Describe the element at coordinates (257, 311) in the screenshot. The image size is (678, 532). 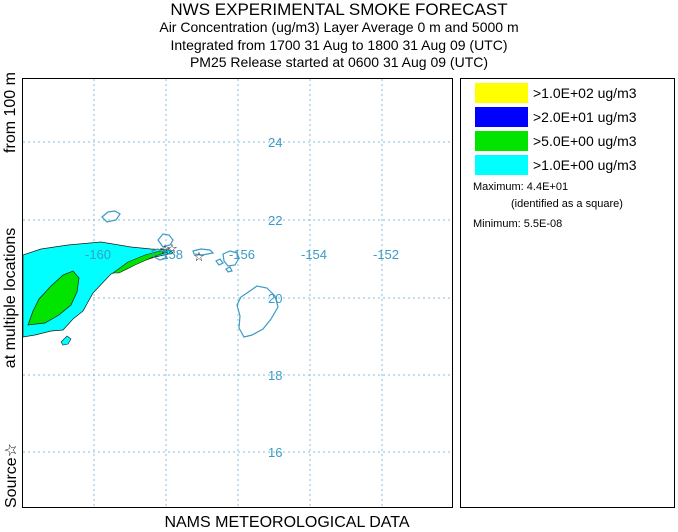
I see `hawaii-coastline` at that location.